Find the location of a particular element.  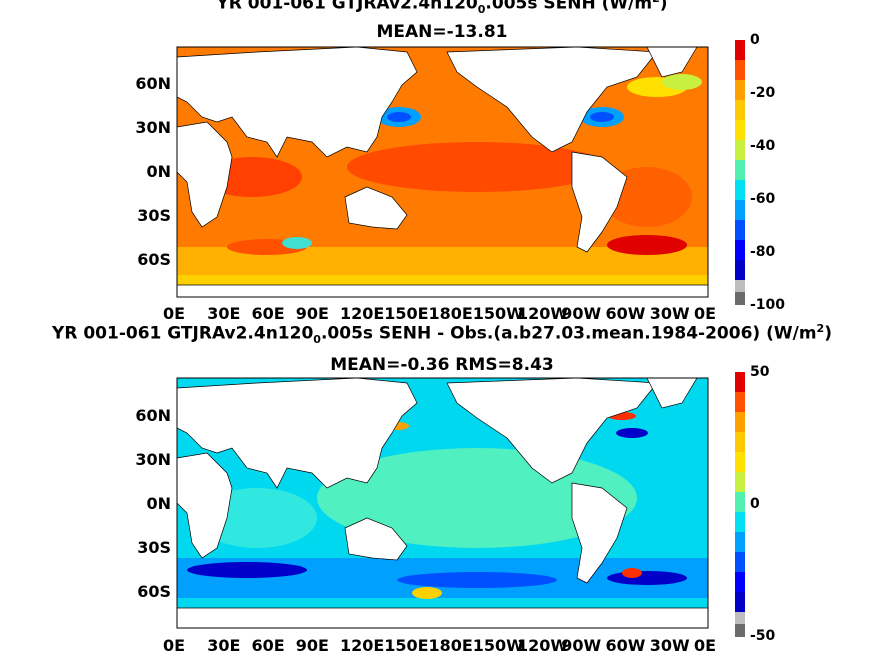

panel2-land-australia is located at coordinates (376, 539).